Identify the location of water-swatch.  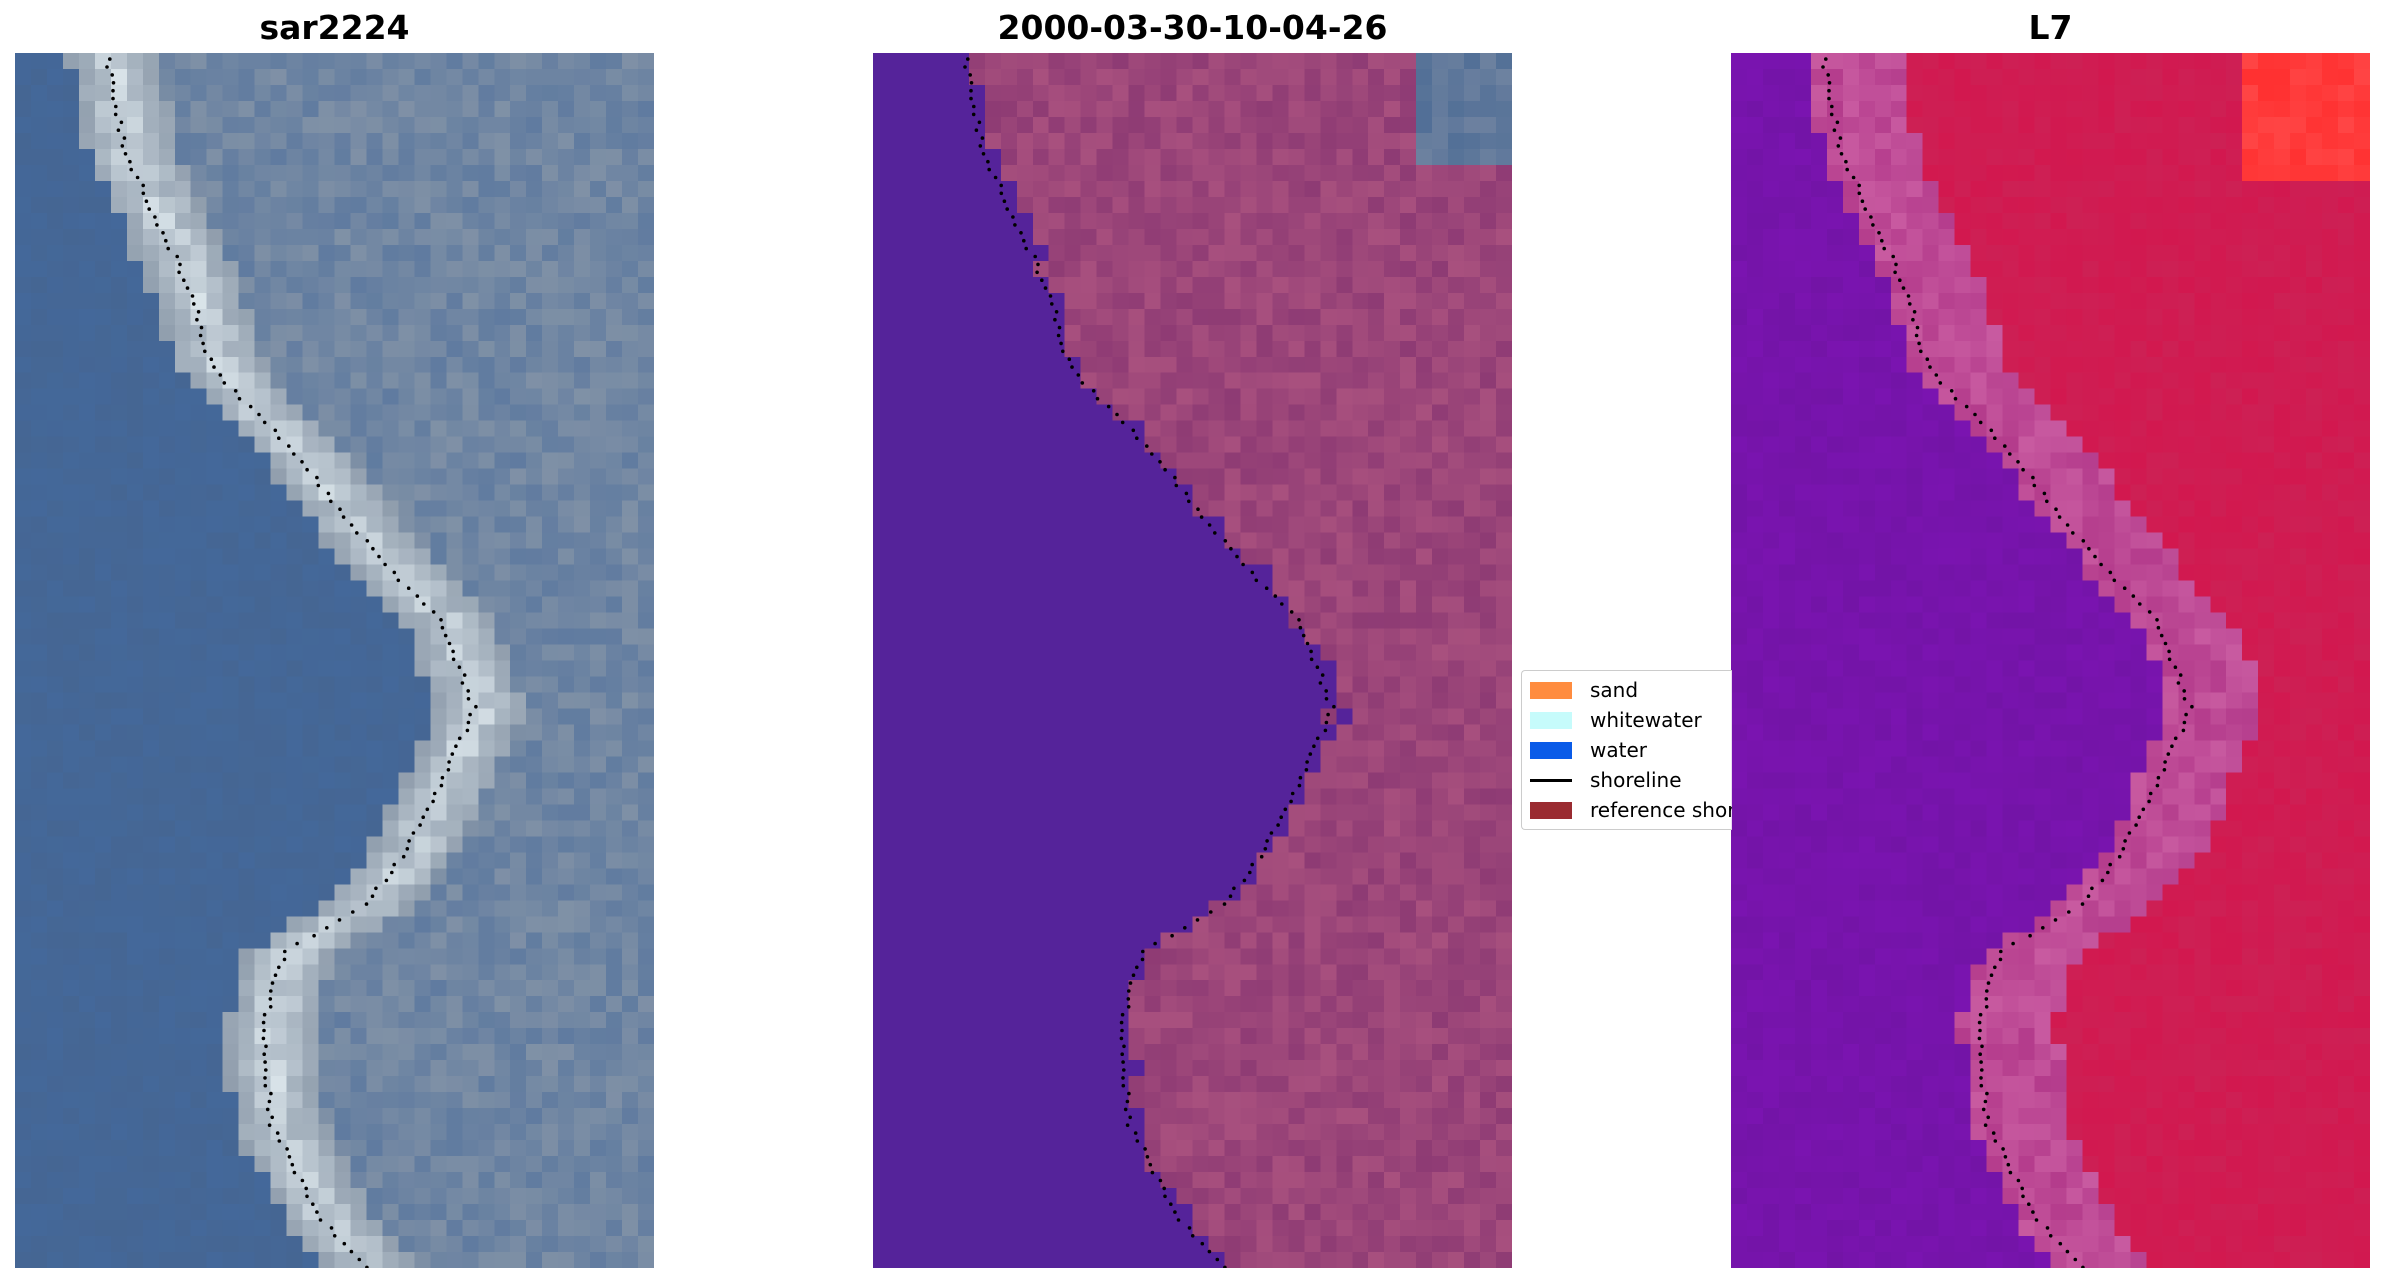
(1551, 750).